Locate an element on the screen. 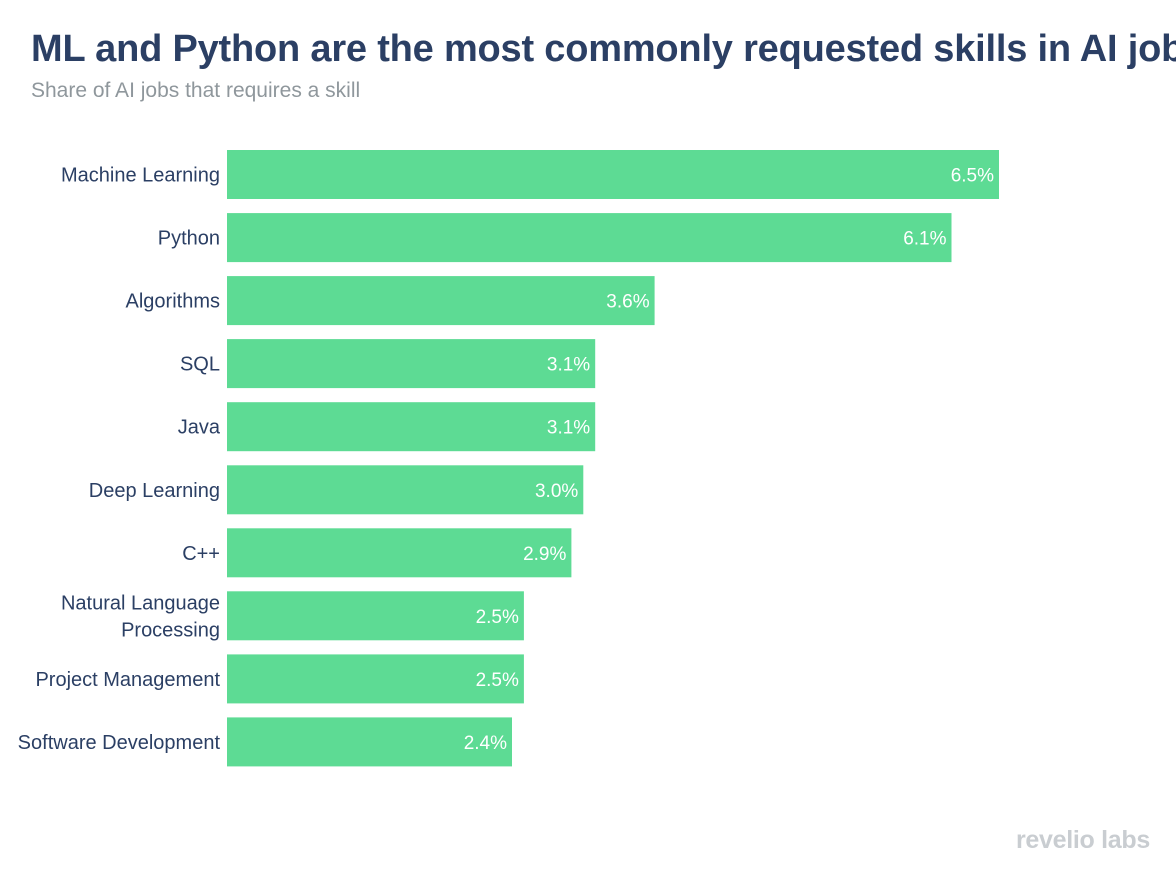 The image size is (1176, 870). value-label: 6.1% is located at coordinates (924, 239).